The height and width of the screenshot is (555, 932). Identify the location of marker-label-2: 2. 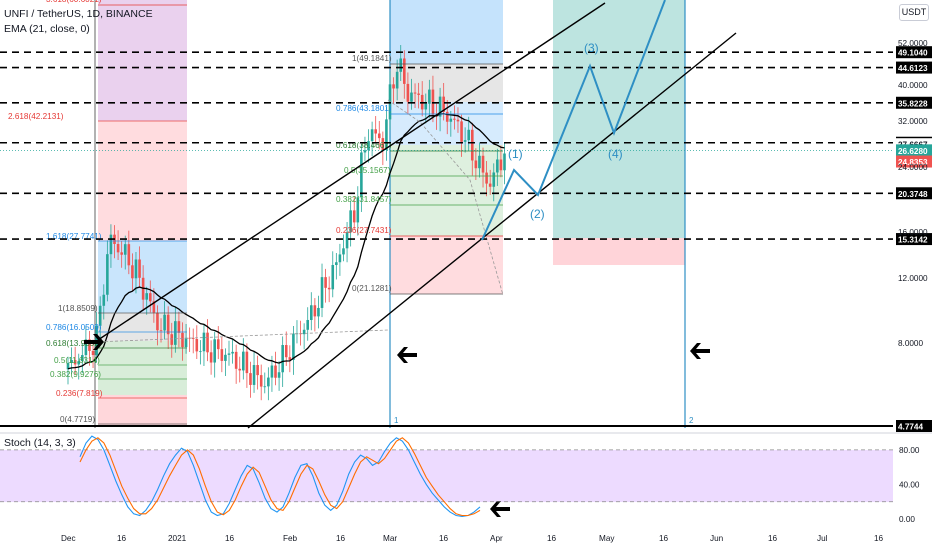
(691, 420).